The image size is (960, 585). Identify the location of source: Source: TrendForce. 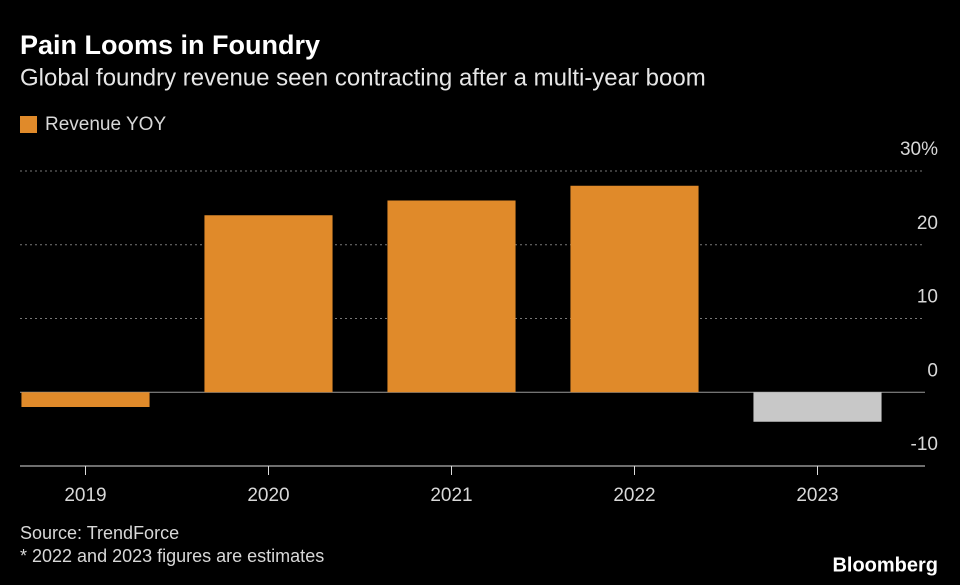
(99, 533).